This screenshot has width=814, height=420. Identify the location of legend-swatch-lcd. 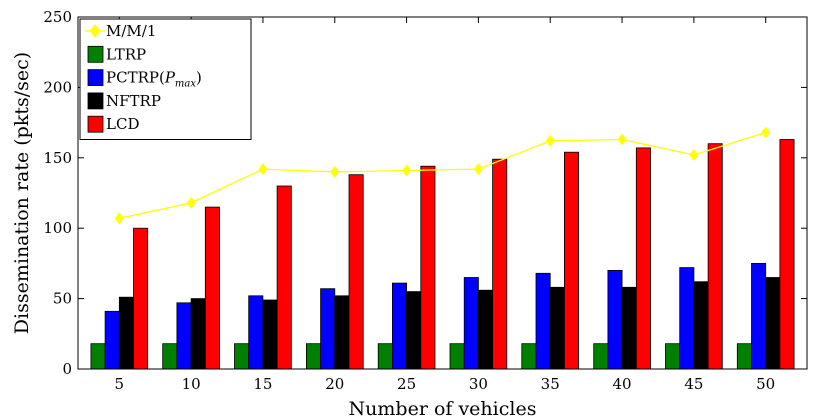
(95, 124).